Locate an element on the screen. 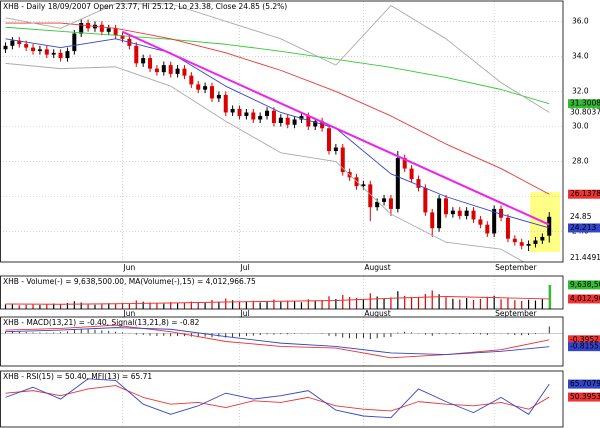  panel is located at coordinates (277, 399).